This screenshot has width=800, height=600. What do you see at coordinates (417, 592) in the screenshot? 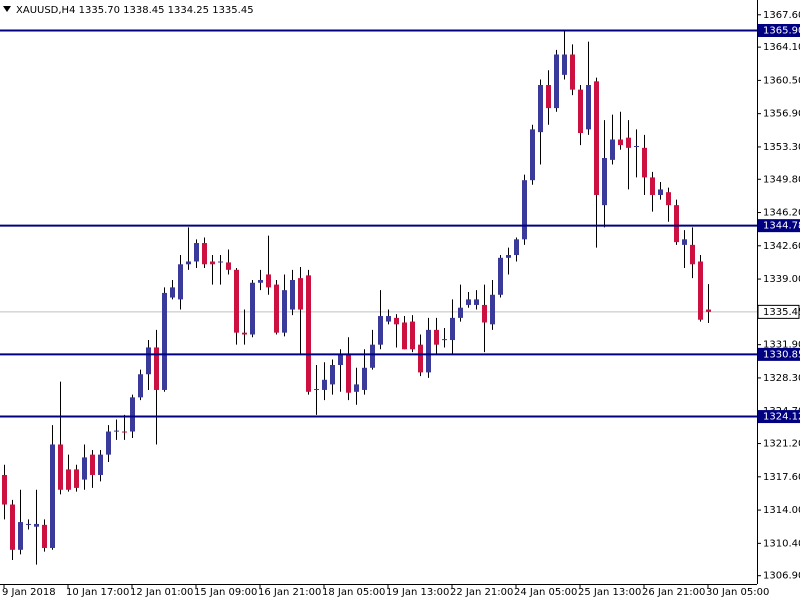
I see `x-tick-label: 19 Jan 13:00` at bounding box center [417, 592].